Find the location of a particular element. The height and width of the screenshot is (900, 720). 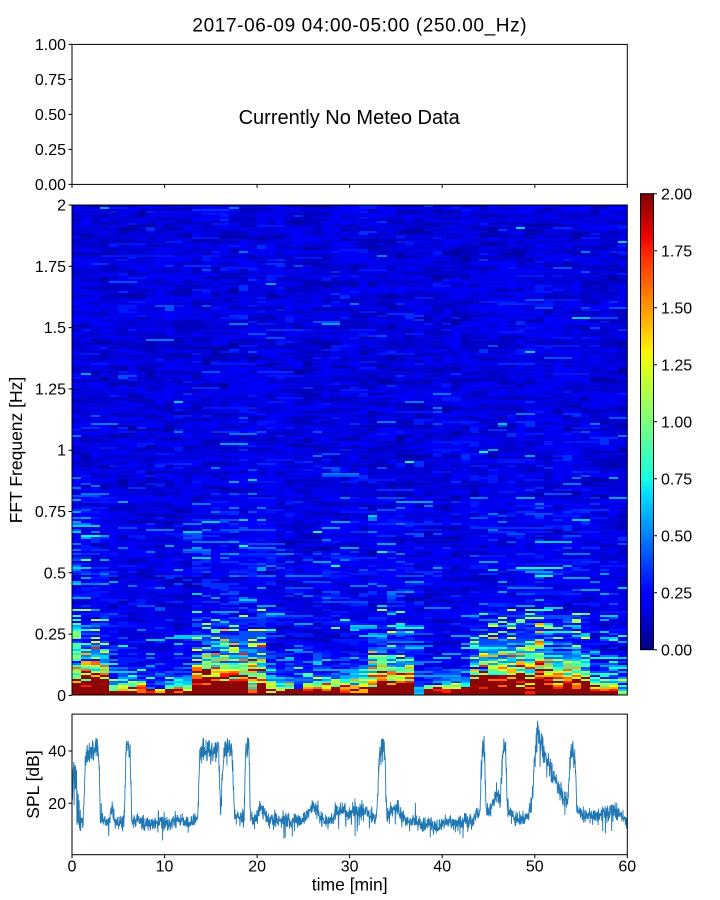

svg-text: 2 is located at coordinates (61, 206).